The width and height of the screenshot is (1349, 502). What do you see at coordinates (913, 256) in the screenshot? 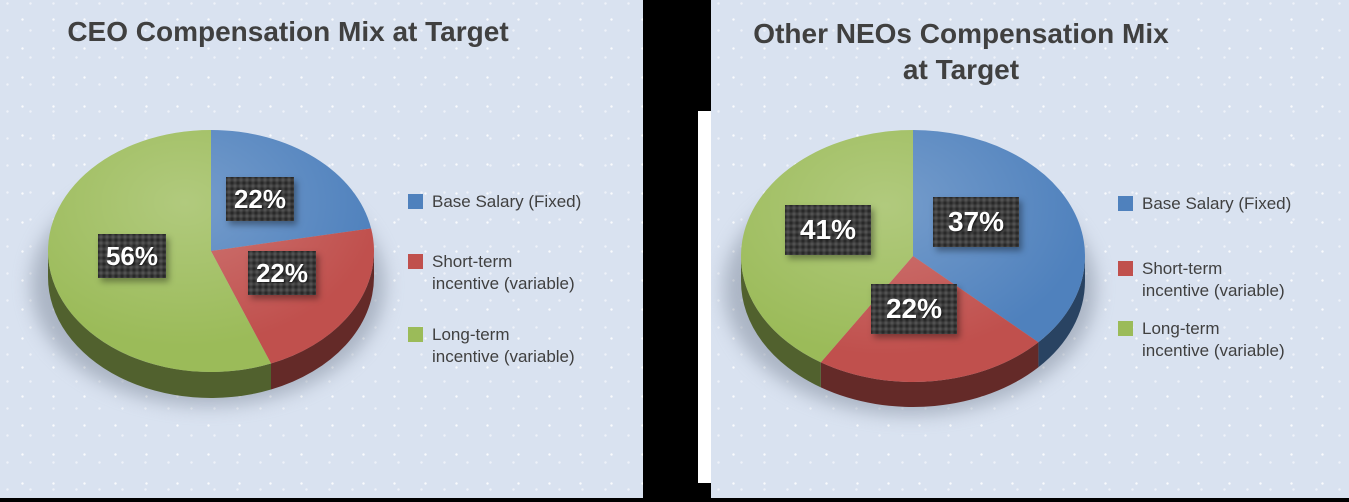
I see `pie-highlight` at bounding box center [913, 256].